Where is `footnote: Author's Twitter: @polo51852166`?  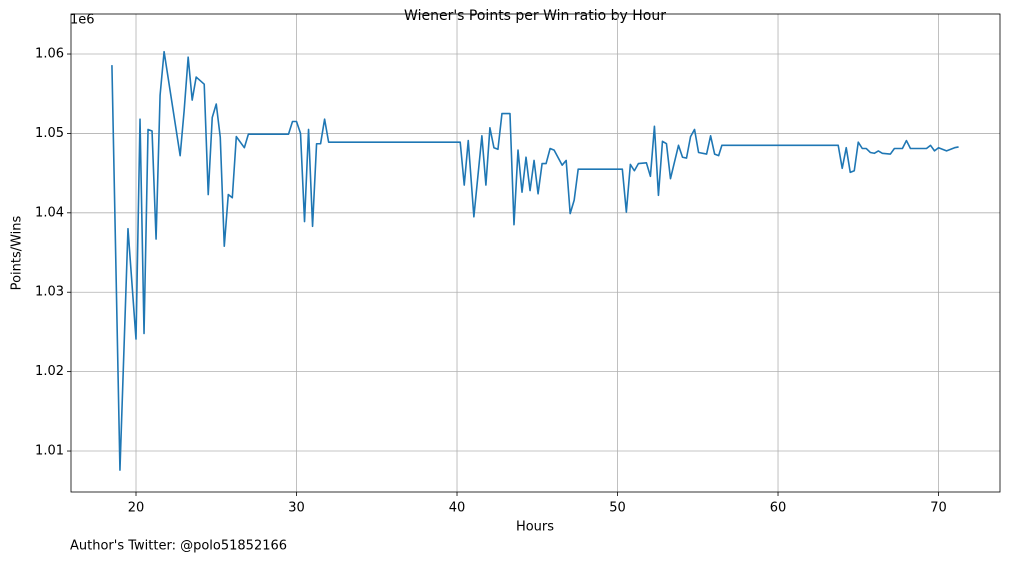
footnote: Author's Twitter: @polo51852166 is located at coordinates (178, 546).